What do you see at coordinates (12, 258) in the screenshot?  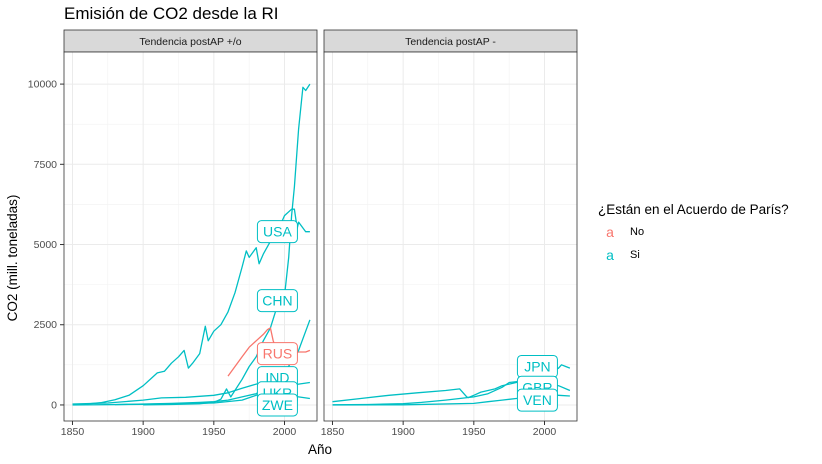 I see `y-axis-label: CO2 (mill. toneladas)` at bounding box center [12, 258].